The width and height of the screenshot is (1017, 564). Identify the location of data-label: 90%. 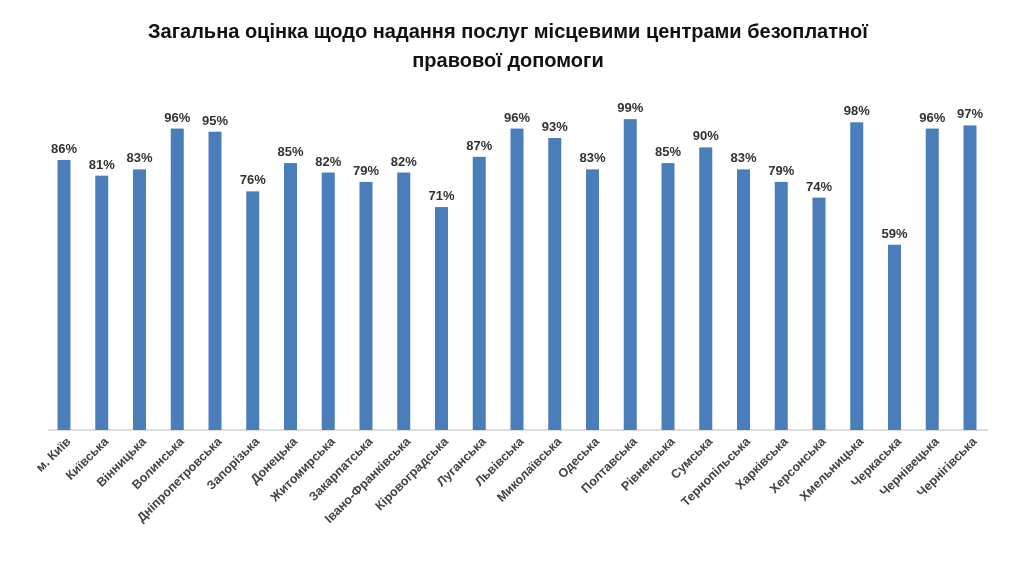
(706, 136).